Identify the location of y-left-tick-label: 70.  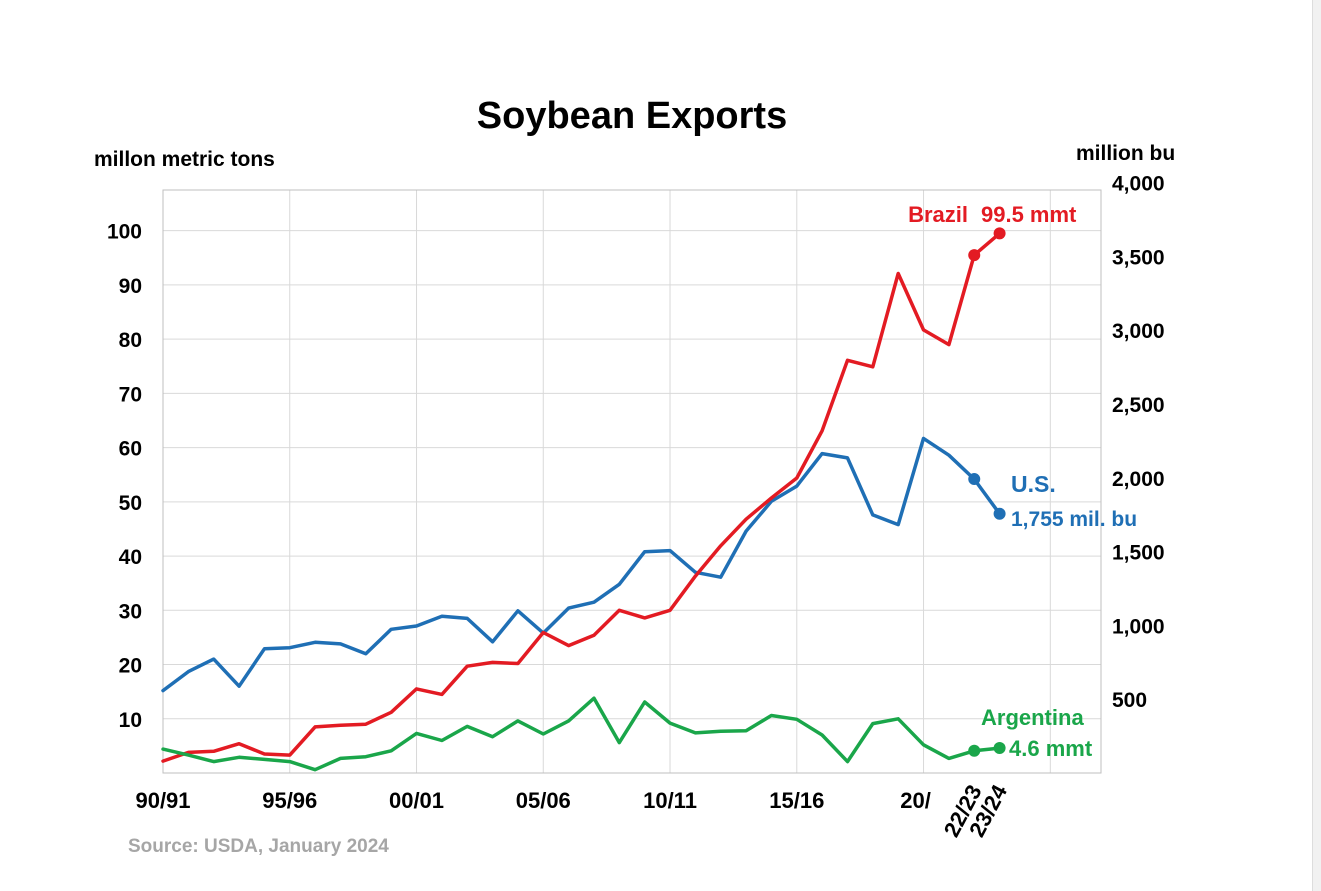
(130, 394).